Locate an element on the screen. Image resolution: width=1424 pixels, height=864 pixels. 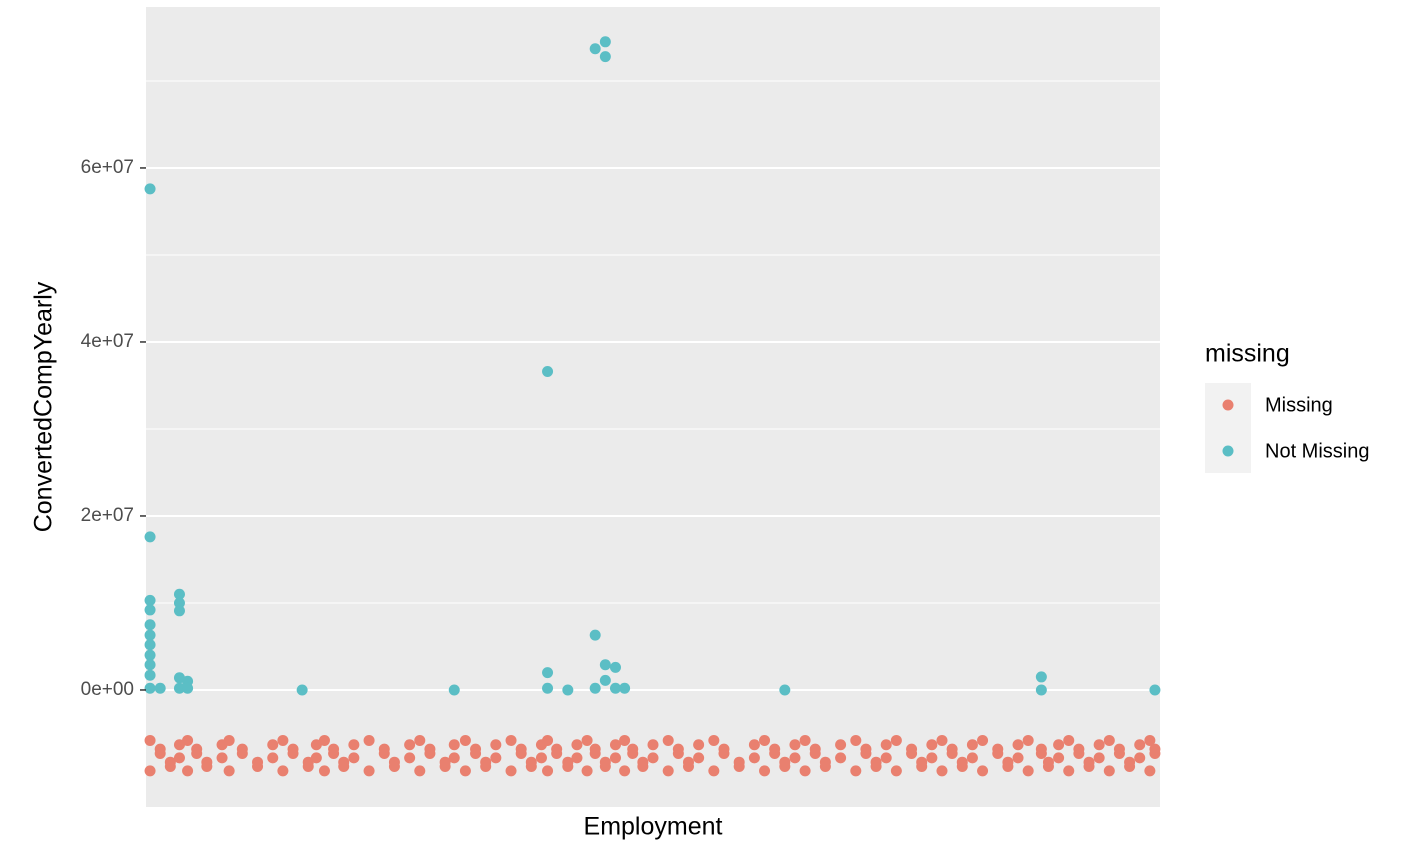
legend-marker is located at coordinates (1228, 451).